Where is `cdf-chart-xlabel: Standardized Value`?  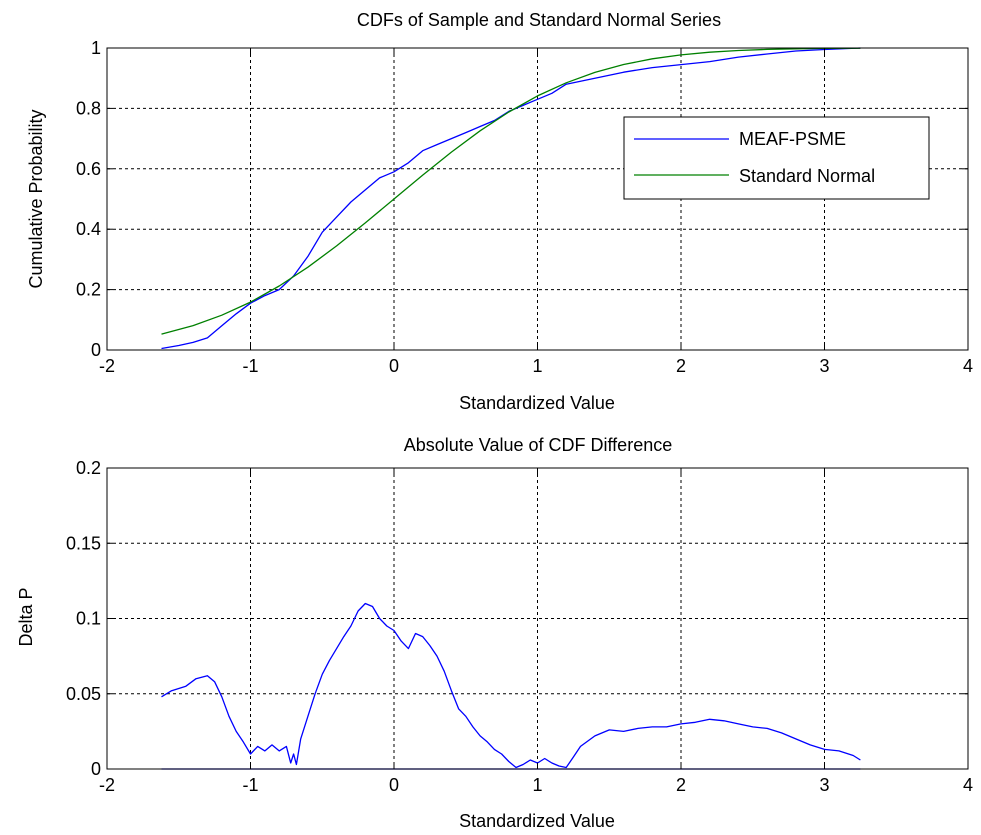 cdf-chart-xlabel: Standardized Value is located at coordinates (537, 403).